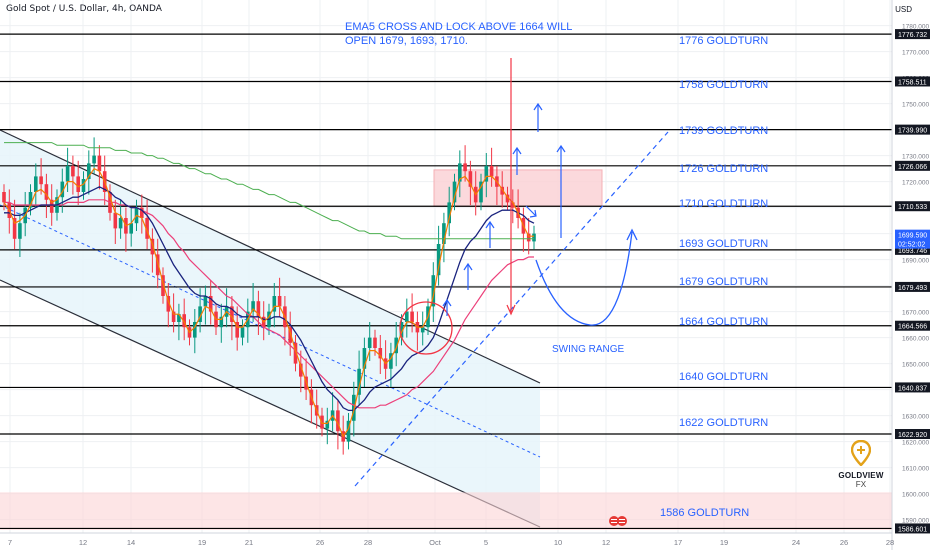 Image resolution: width=932 pixels, height=550 pixels. What do you see at coordinates (723, 85) in the screenshot?
I see `level-label: 1758 GOLDTURN` at bounding box center [723, 85].